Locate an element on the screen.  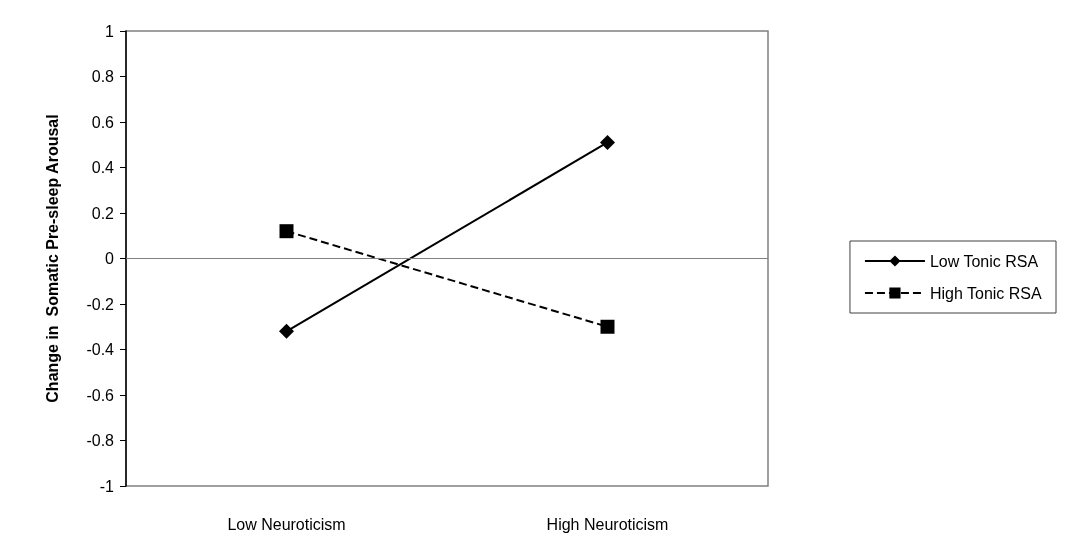
legend-label: Low Tonic RSA is located at coordinates (984, 261).